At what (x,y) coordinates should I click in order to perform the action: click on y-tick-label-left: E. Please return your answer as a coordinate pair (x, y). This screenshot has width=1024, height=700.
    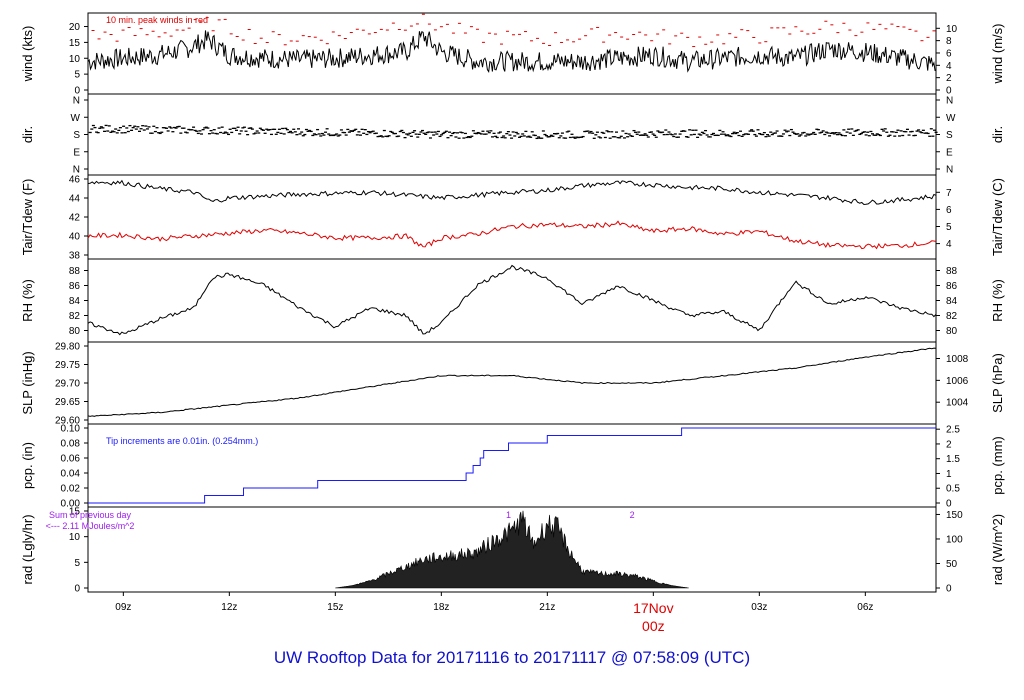
    Looking at the image, I should click on (76, 152).